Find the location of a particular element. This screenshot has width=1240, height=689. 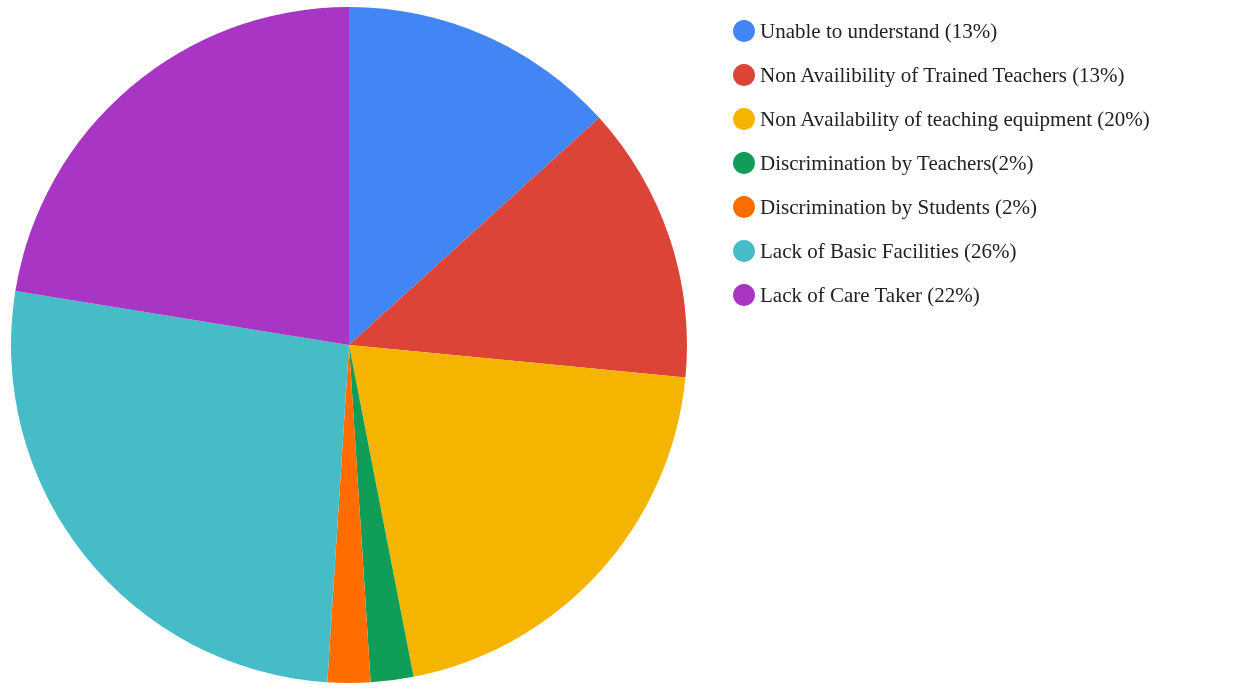

legend-label: Lack of Basic Facilities (26%) is located at coordinates (888, 251).